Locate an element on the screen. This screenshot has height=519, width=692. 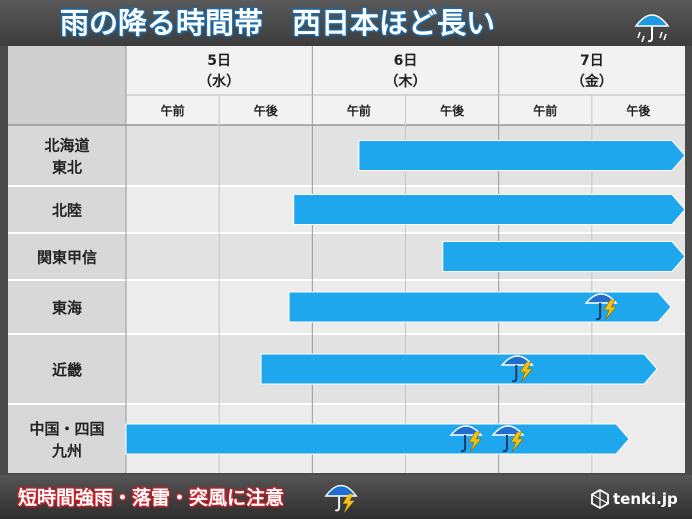
region-label-line: 東海 is located at coordinates (67, 308).